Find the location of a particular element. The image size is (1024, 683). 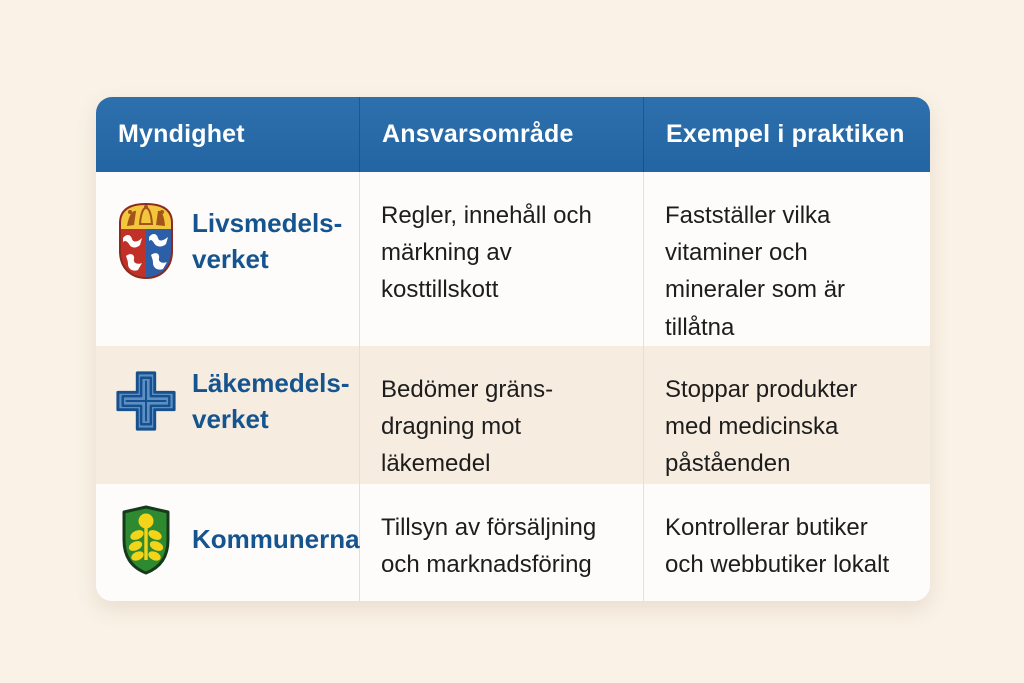

kommunerna-shield-icon is located at coordinates (146, 540).